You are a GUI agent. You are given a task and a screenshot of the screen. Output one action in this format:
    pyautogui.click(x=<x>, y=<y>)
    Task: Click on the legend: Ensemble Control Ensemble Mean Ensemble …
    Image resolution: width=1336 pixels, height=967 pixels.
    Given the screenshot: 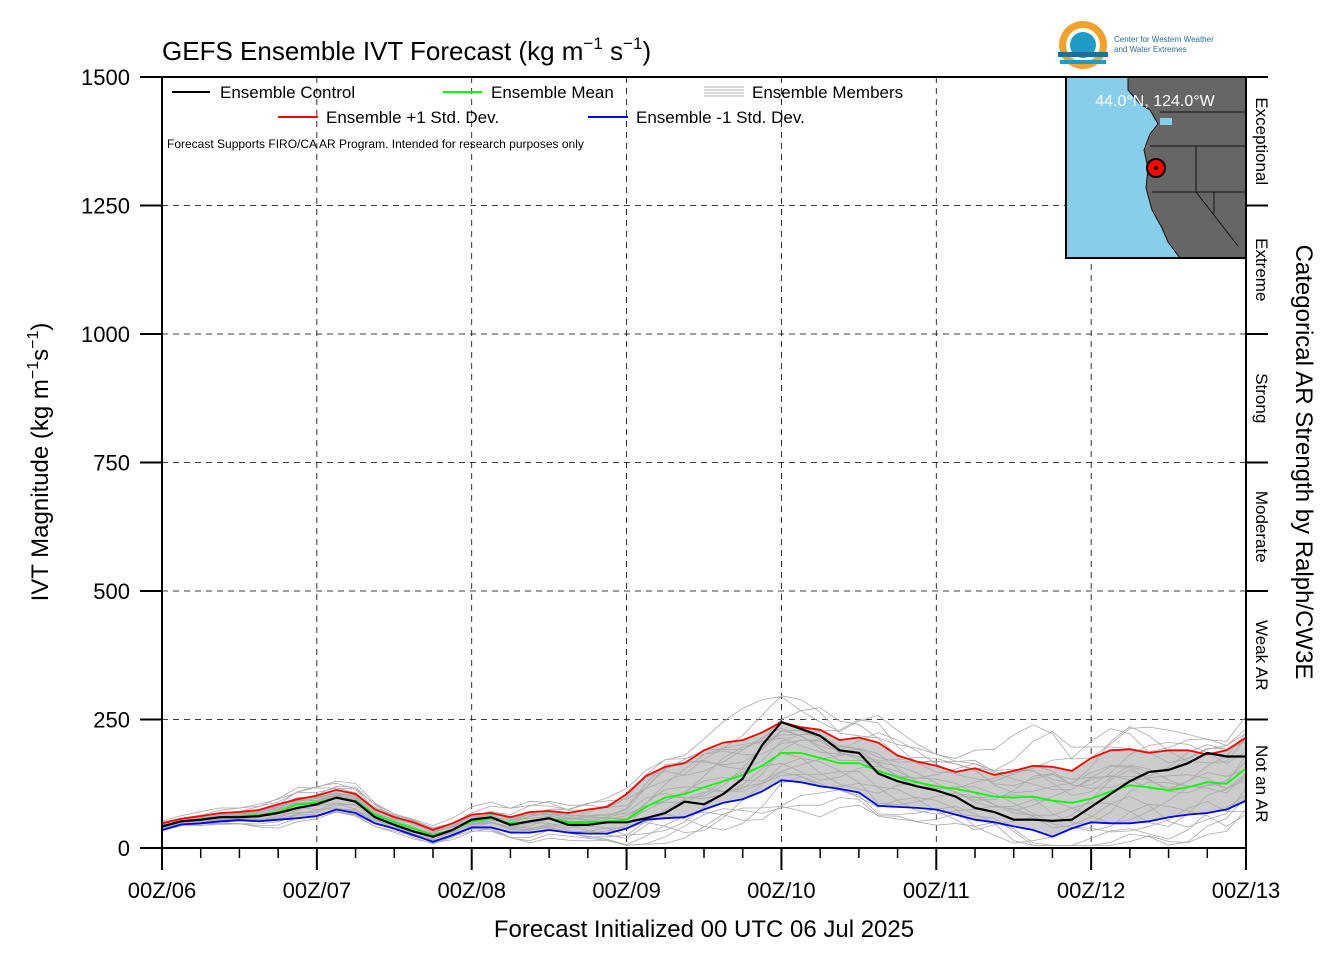 What is the action you would take?
    pyautogui.click(x=535, y=117)
    